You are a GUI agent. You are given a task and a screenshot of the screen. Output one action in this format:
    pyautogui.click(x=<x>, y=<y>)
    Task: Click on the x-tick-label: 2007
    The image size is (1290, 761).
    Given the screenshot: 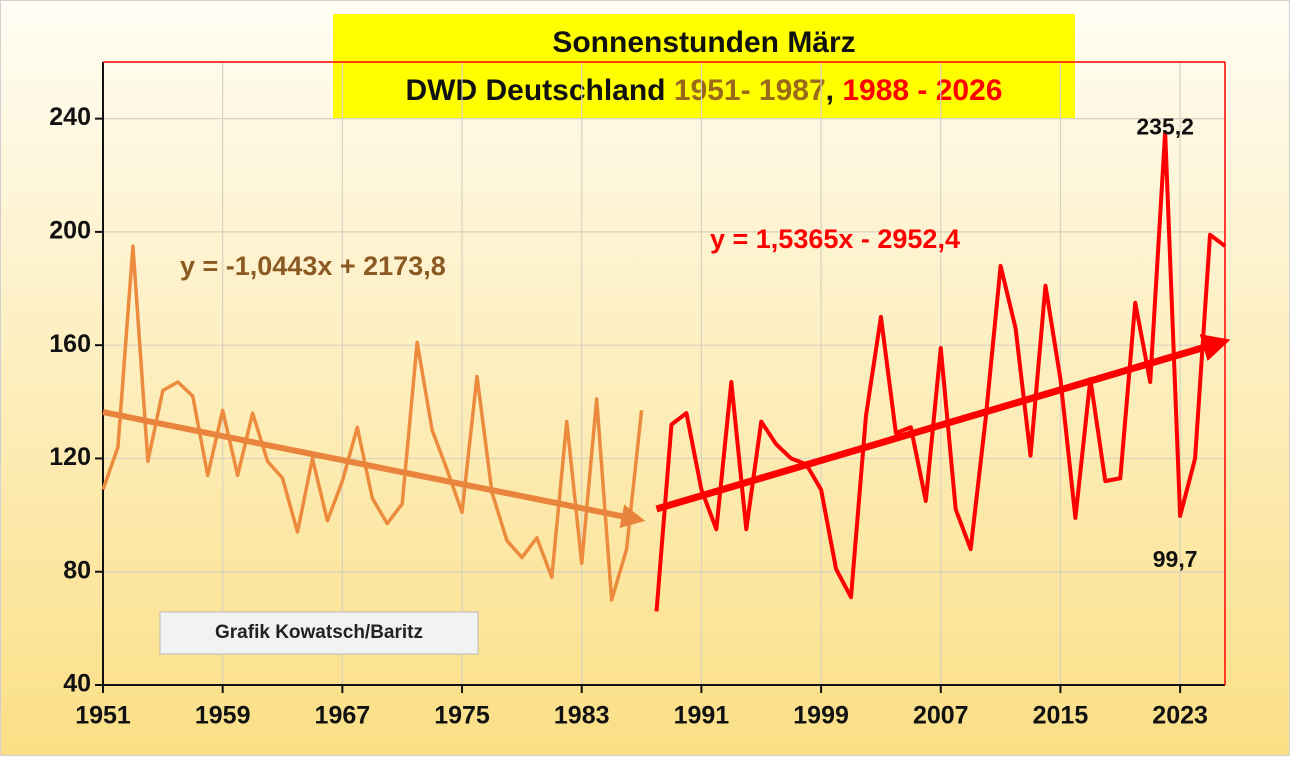 What is the action you would take?
    pyautogui.click(x=941, y=716)
    